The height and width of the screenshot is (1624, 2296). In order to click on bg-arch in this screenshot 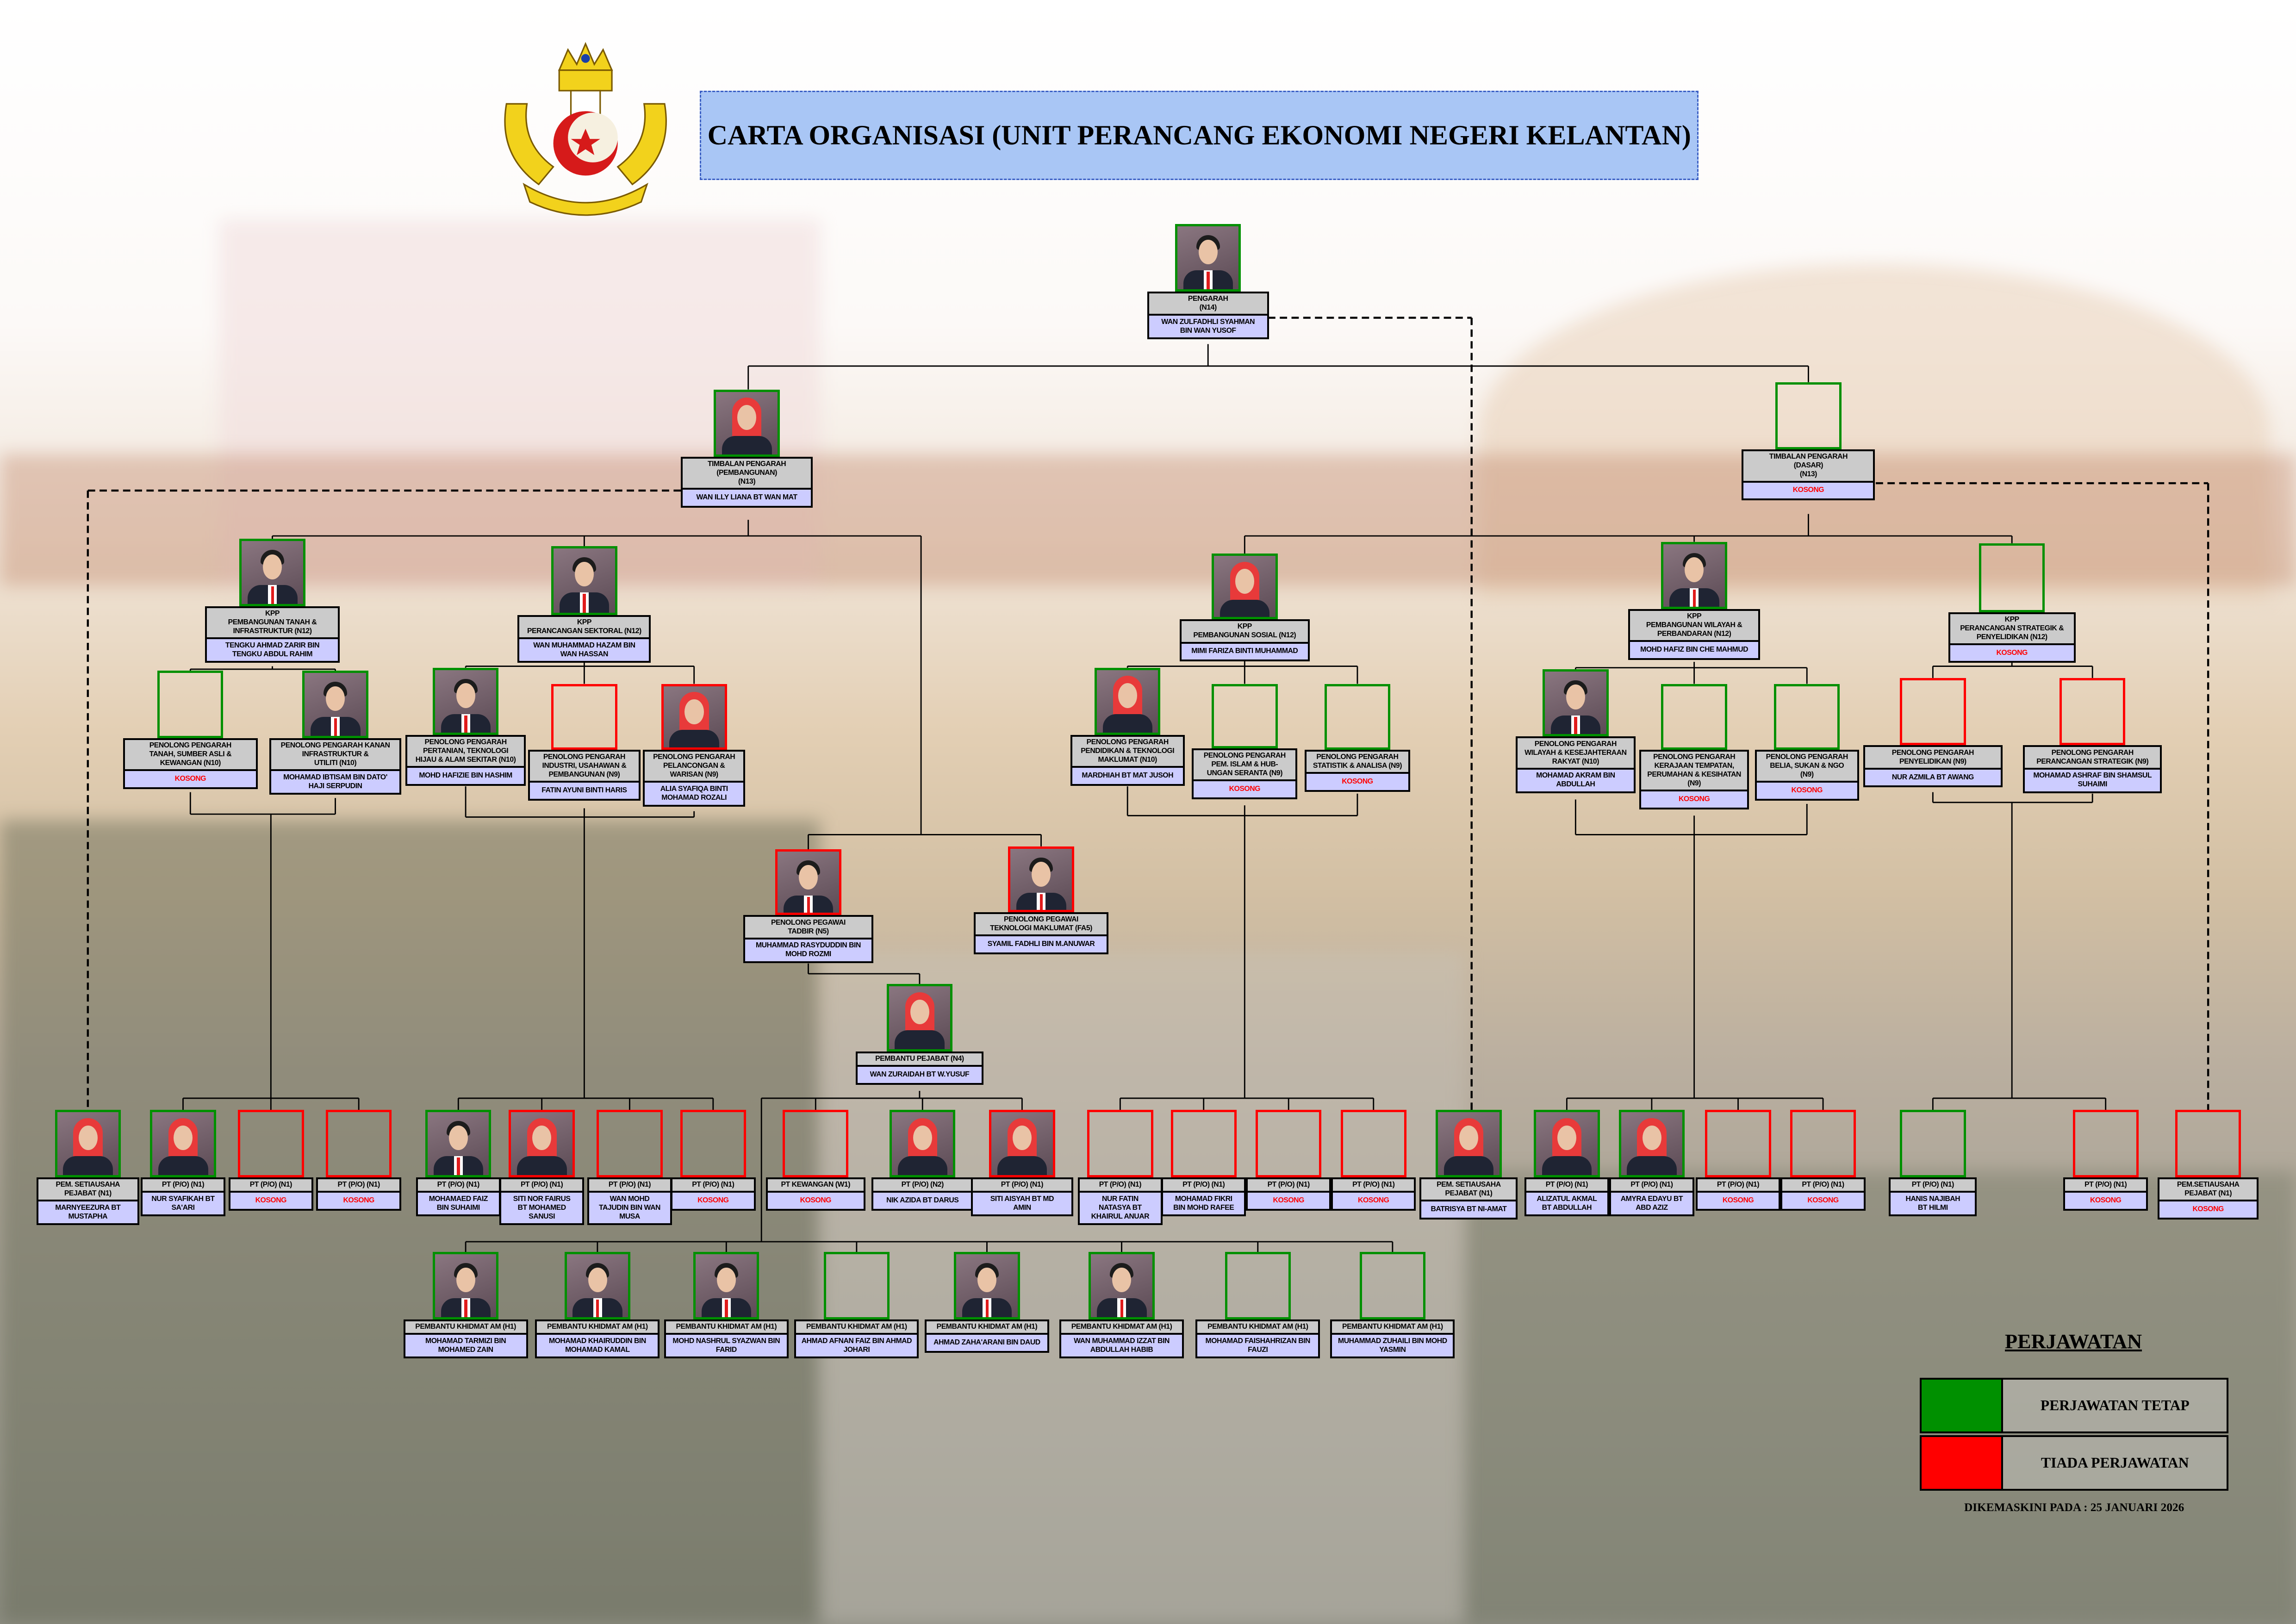, I will do `click(1874, 432)`.